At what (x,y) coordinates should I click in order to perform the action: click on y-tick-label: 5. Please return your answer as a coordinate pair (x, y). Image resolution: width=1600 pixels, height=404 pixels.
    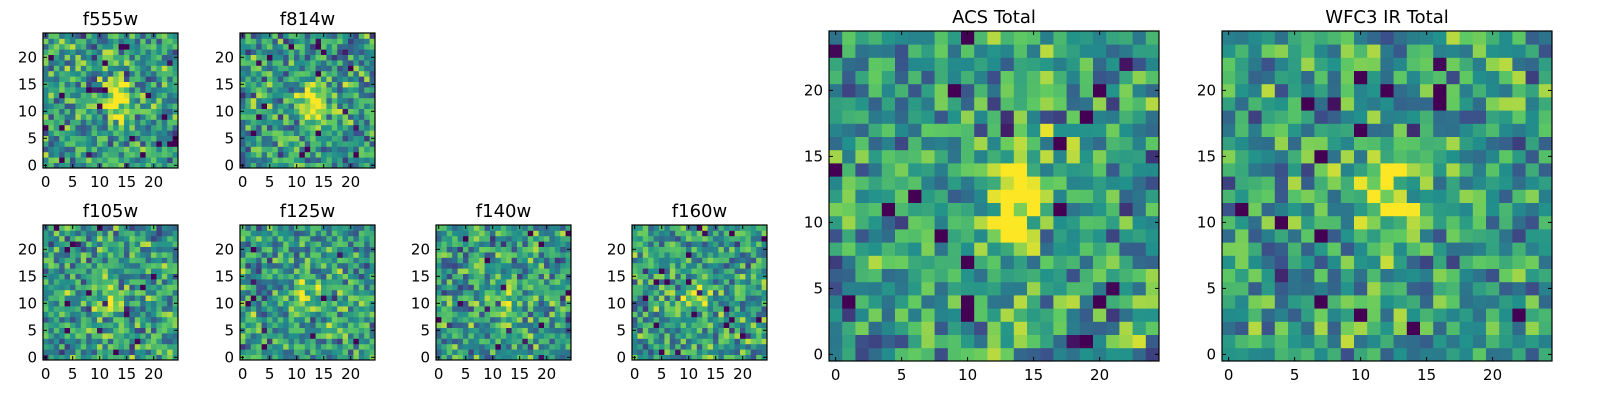
    Looking at the image, I should click on (229, 138).